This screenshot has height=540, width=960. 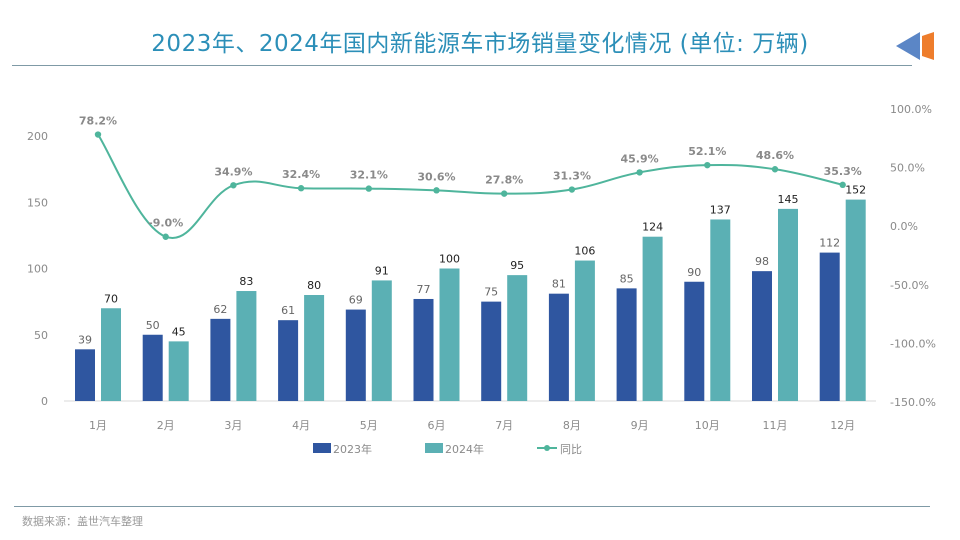 I want to click on bar-2023-label: 77, so click(x=424, y=289).